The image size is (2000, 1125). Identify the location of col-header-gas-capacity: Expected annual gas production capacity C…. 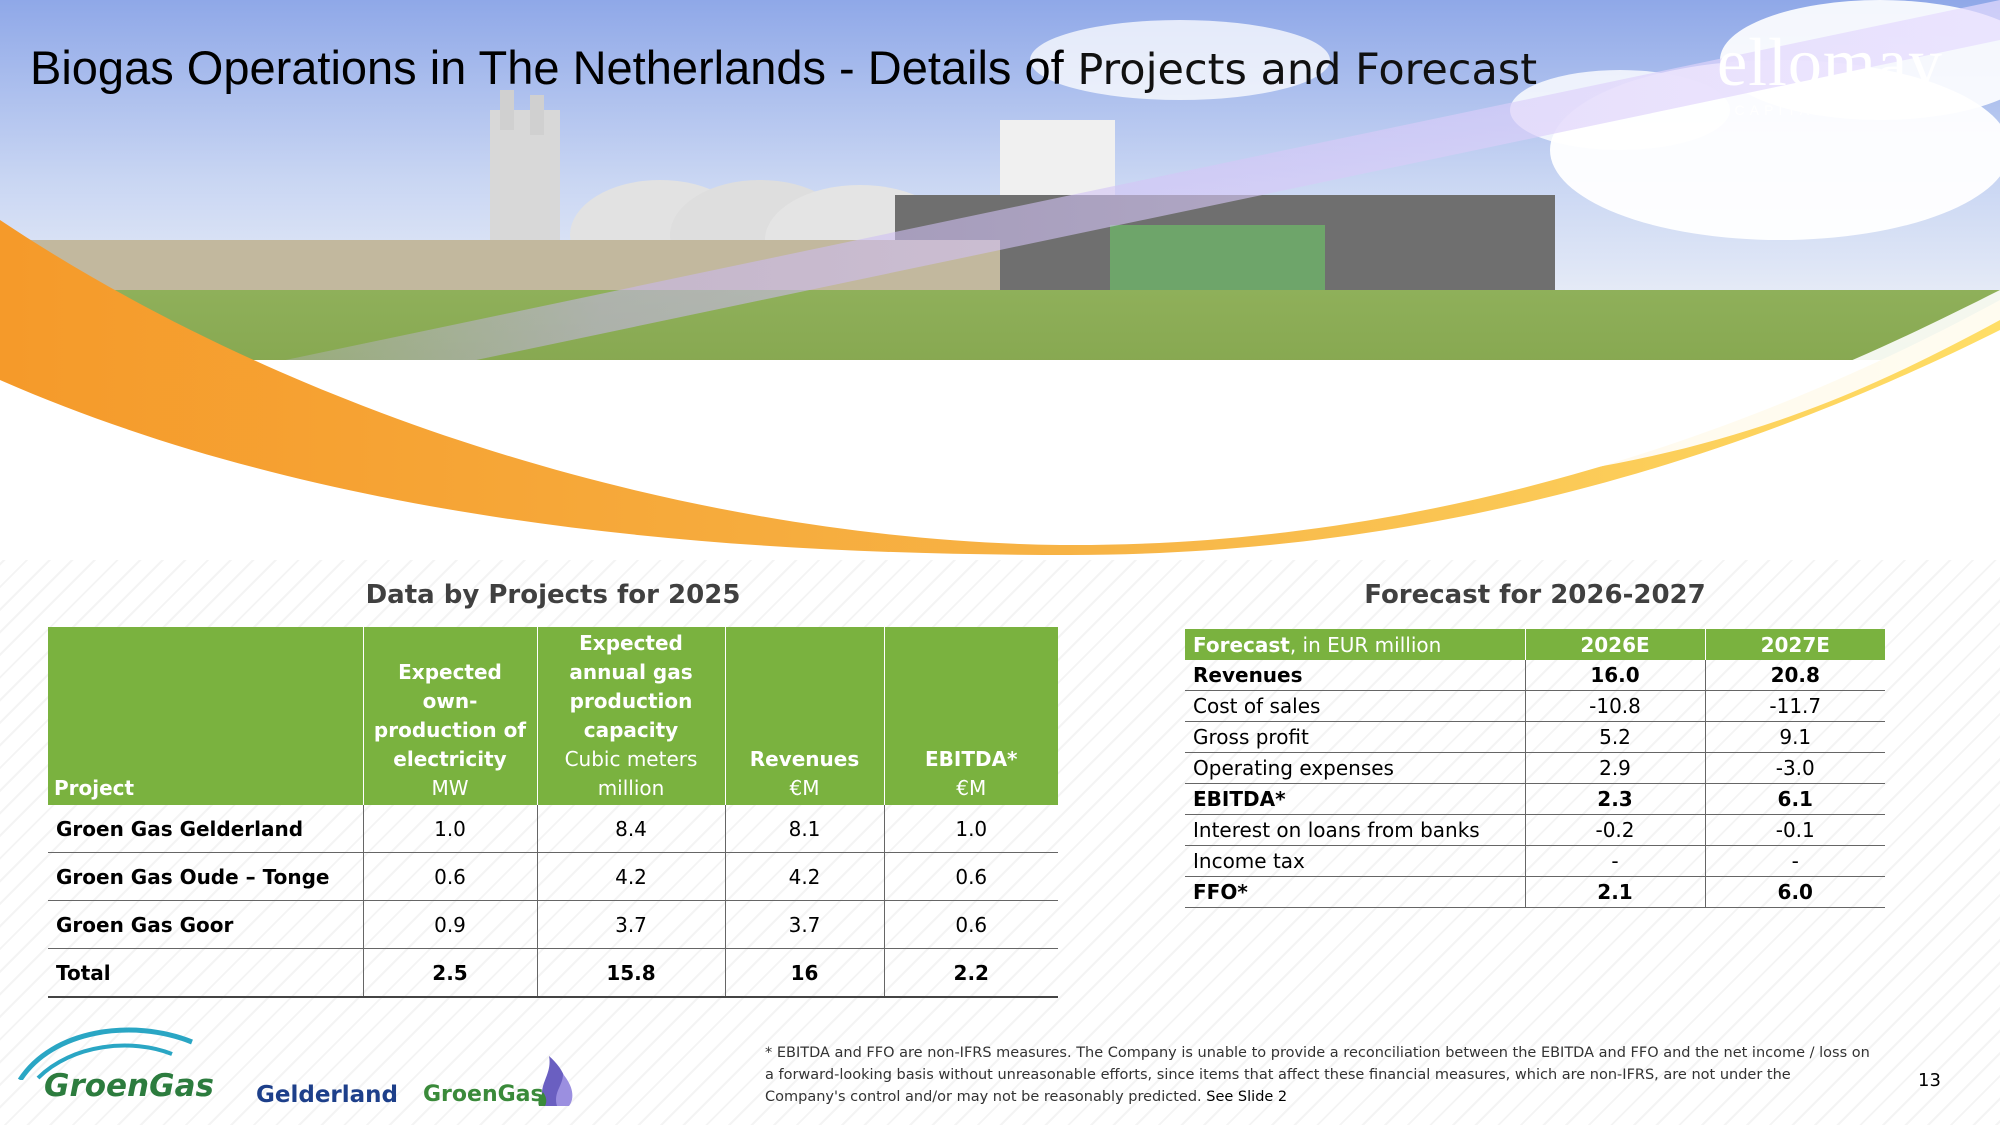
(630, 716).